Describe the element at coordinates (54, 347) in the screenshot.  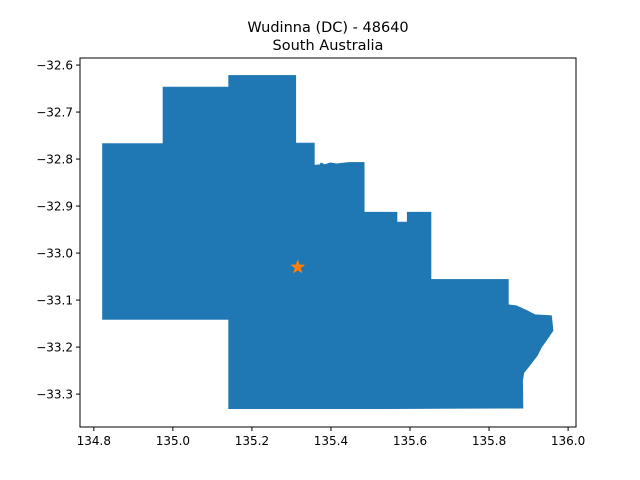
I see `y-tick-label: −33.2` at that location.